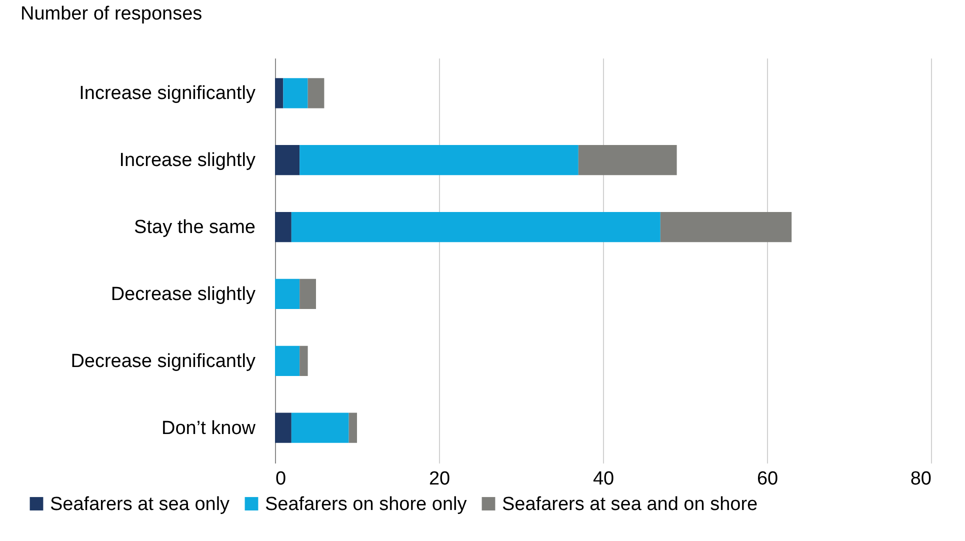 The height and width of the screenshot is (541, 965). Describe the element at coordinates (921, 479) in the screenshot. I see `x-tick-label: 80` at that location.